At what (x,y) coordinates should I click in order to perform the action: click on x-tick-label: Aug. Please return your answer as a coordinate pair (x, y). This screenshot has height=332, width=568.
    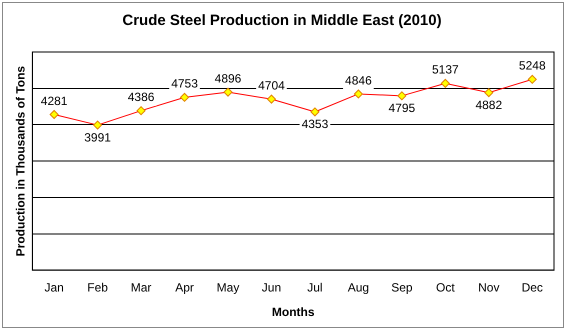
    Looking at the image, I should click on (359, 287).